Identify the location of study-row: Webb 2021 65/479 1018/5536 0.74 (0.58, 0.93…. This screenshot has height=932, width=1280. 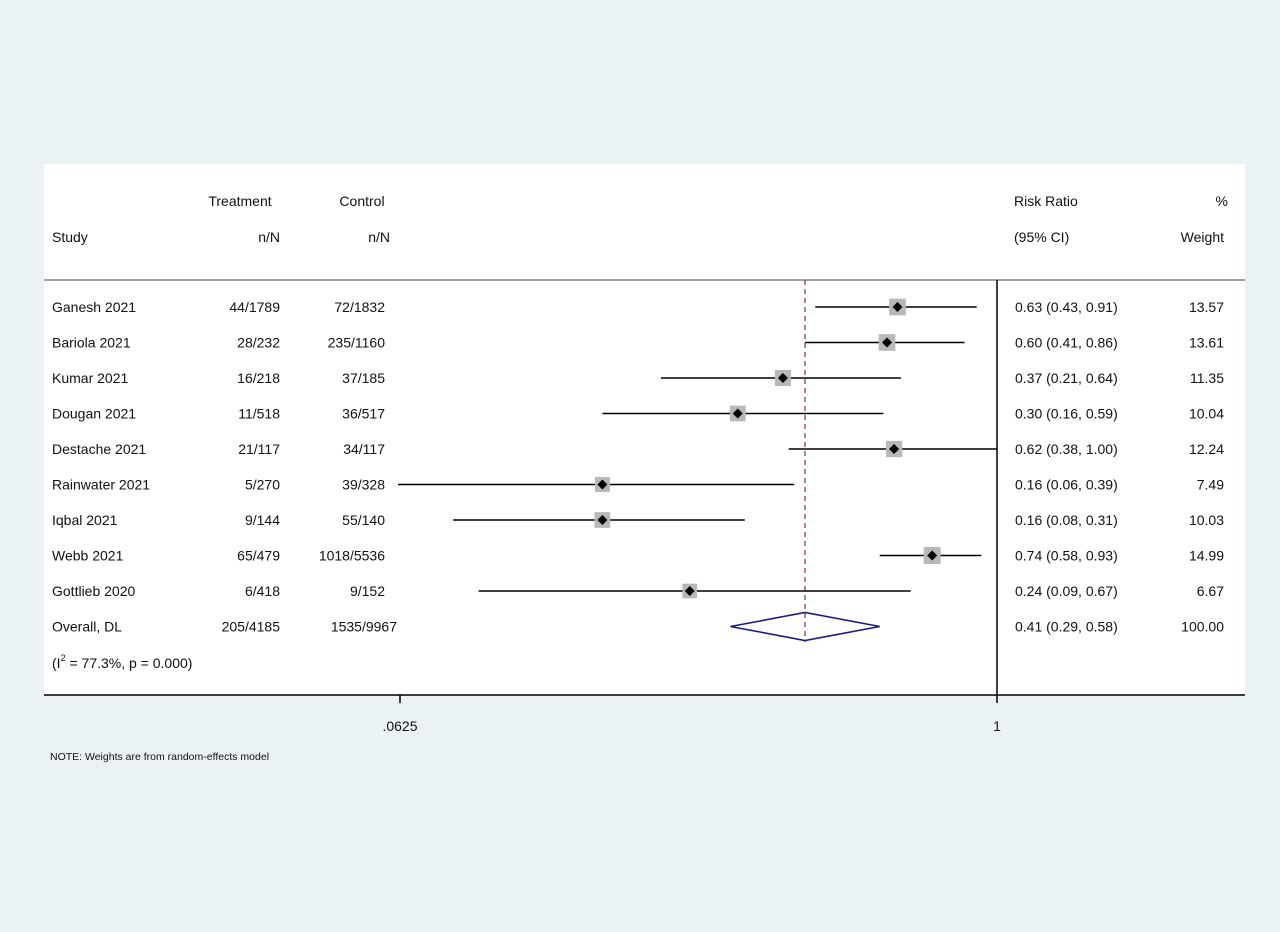
(638, 555).